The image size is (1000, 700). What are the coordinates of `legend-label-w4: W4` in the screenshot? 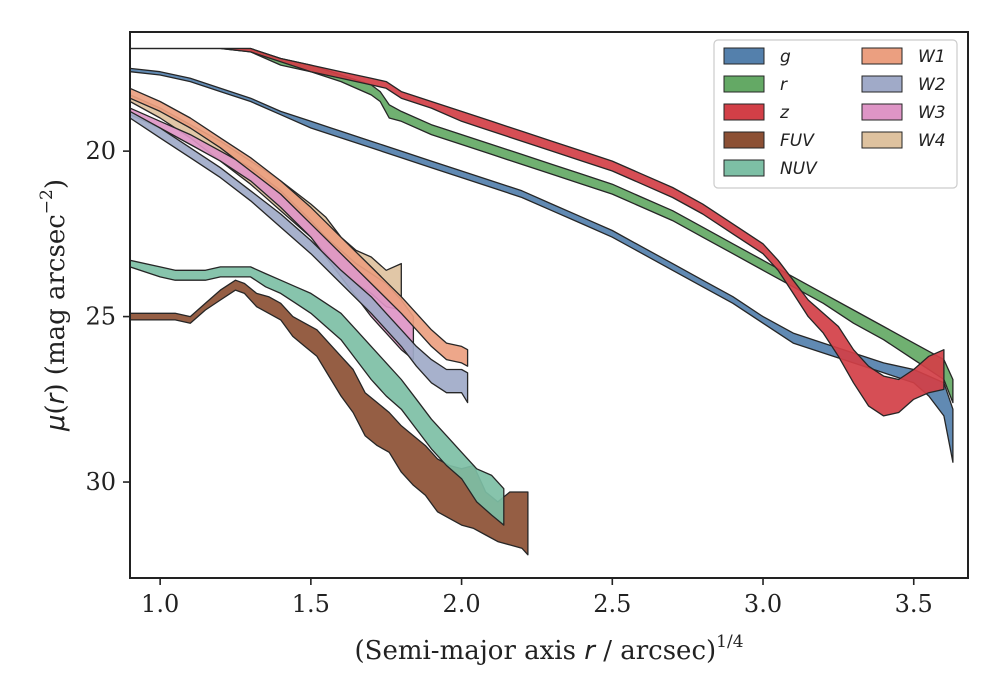 It's located at (932, 141).